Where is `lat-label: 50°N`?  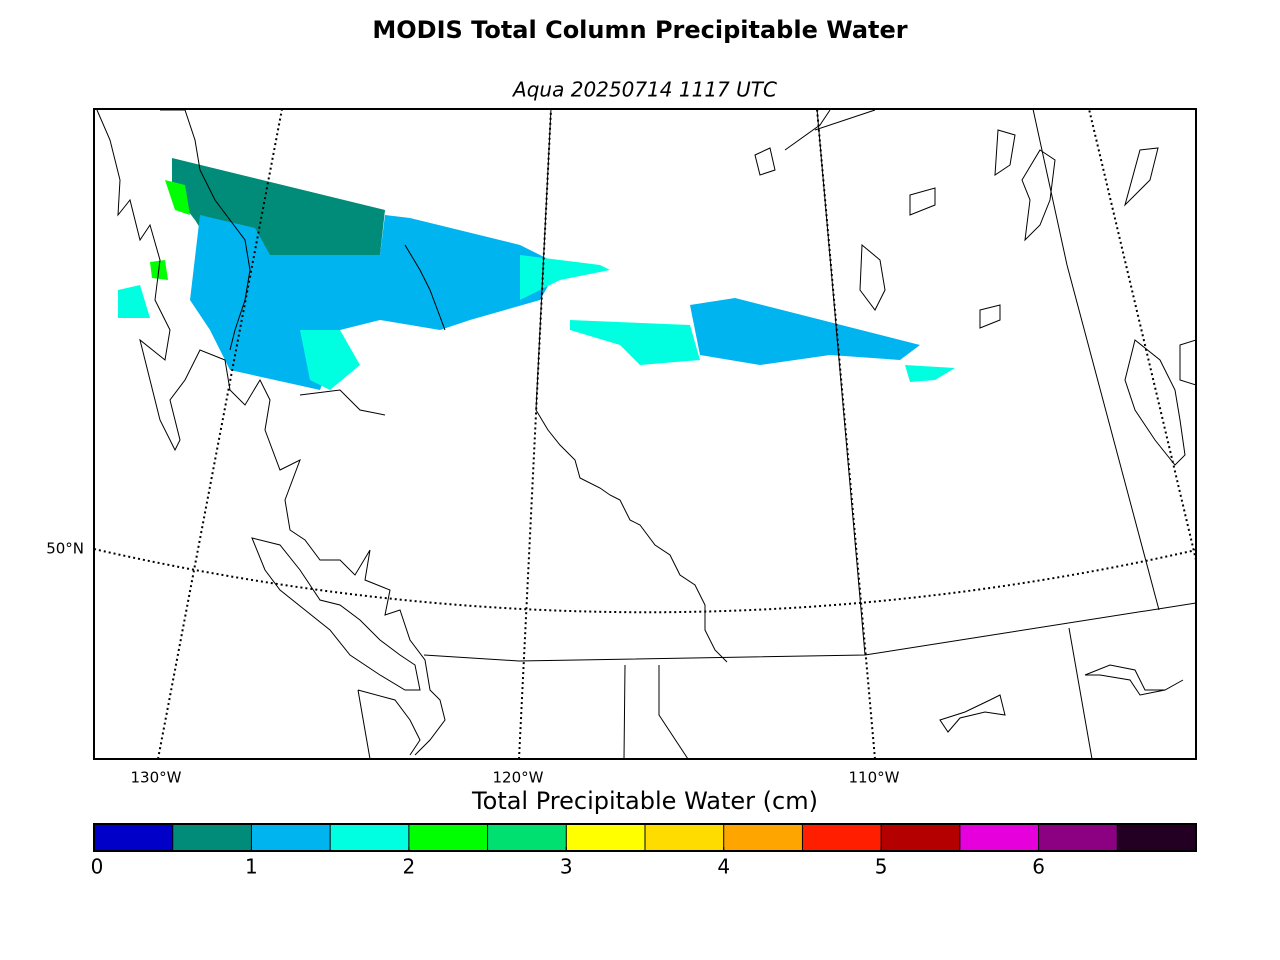
lat-label: 50°N is located at coordinates (65, 549).